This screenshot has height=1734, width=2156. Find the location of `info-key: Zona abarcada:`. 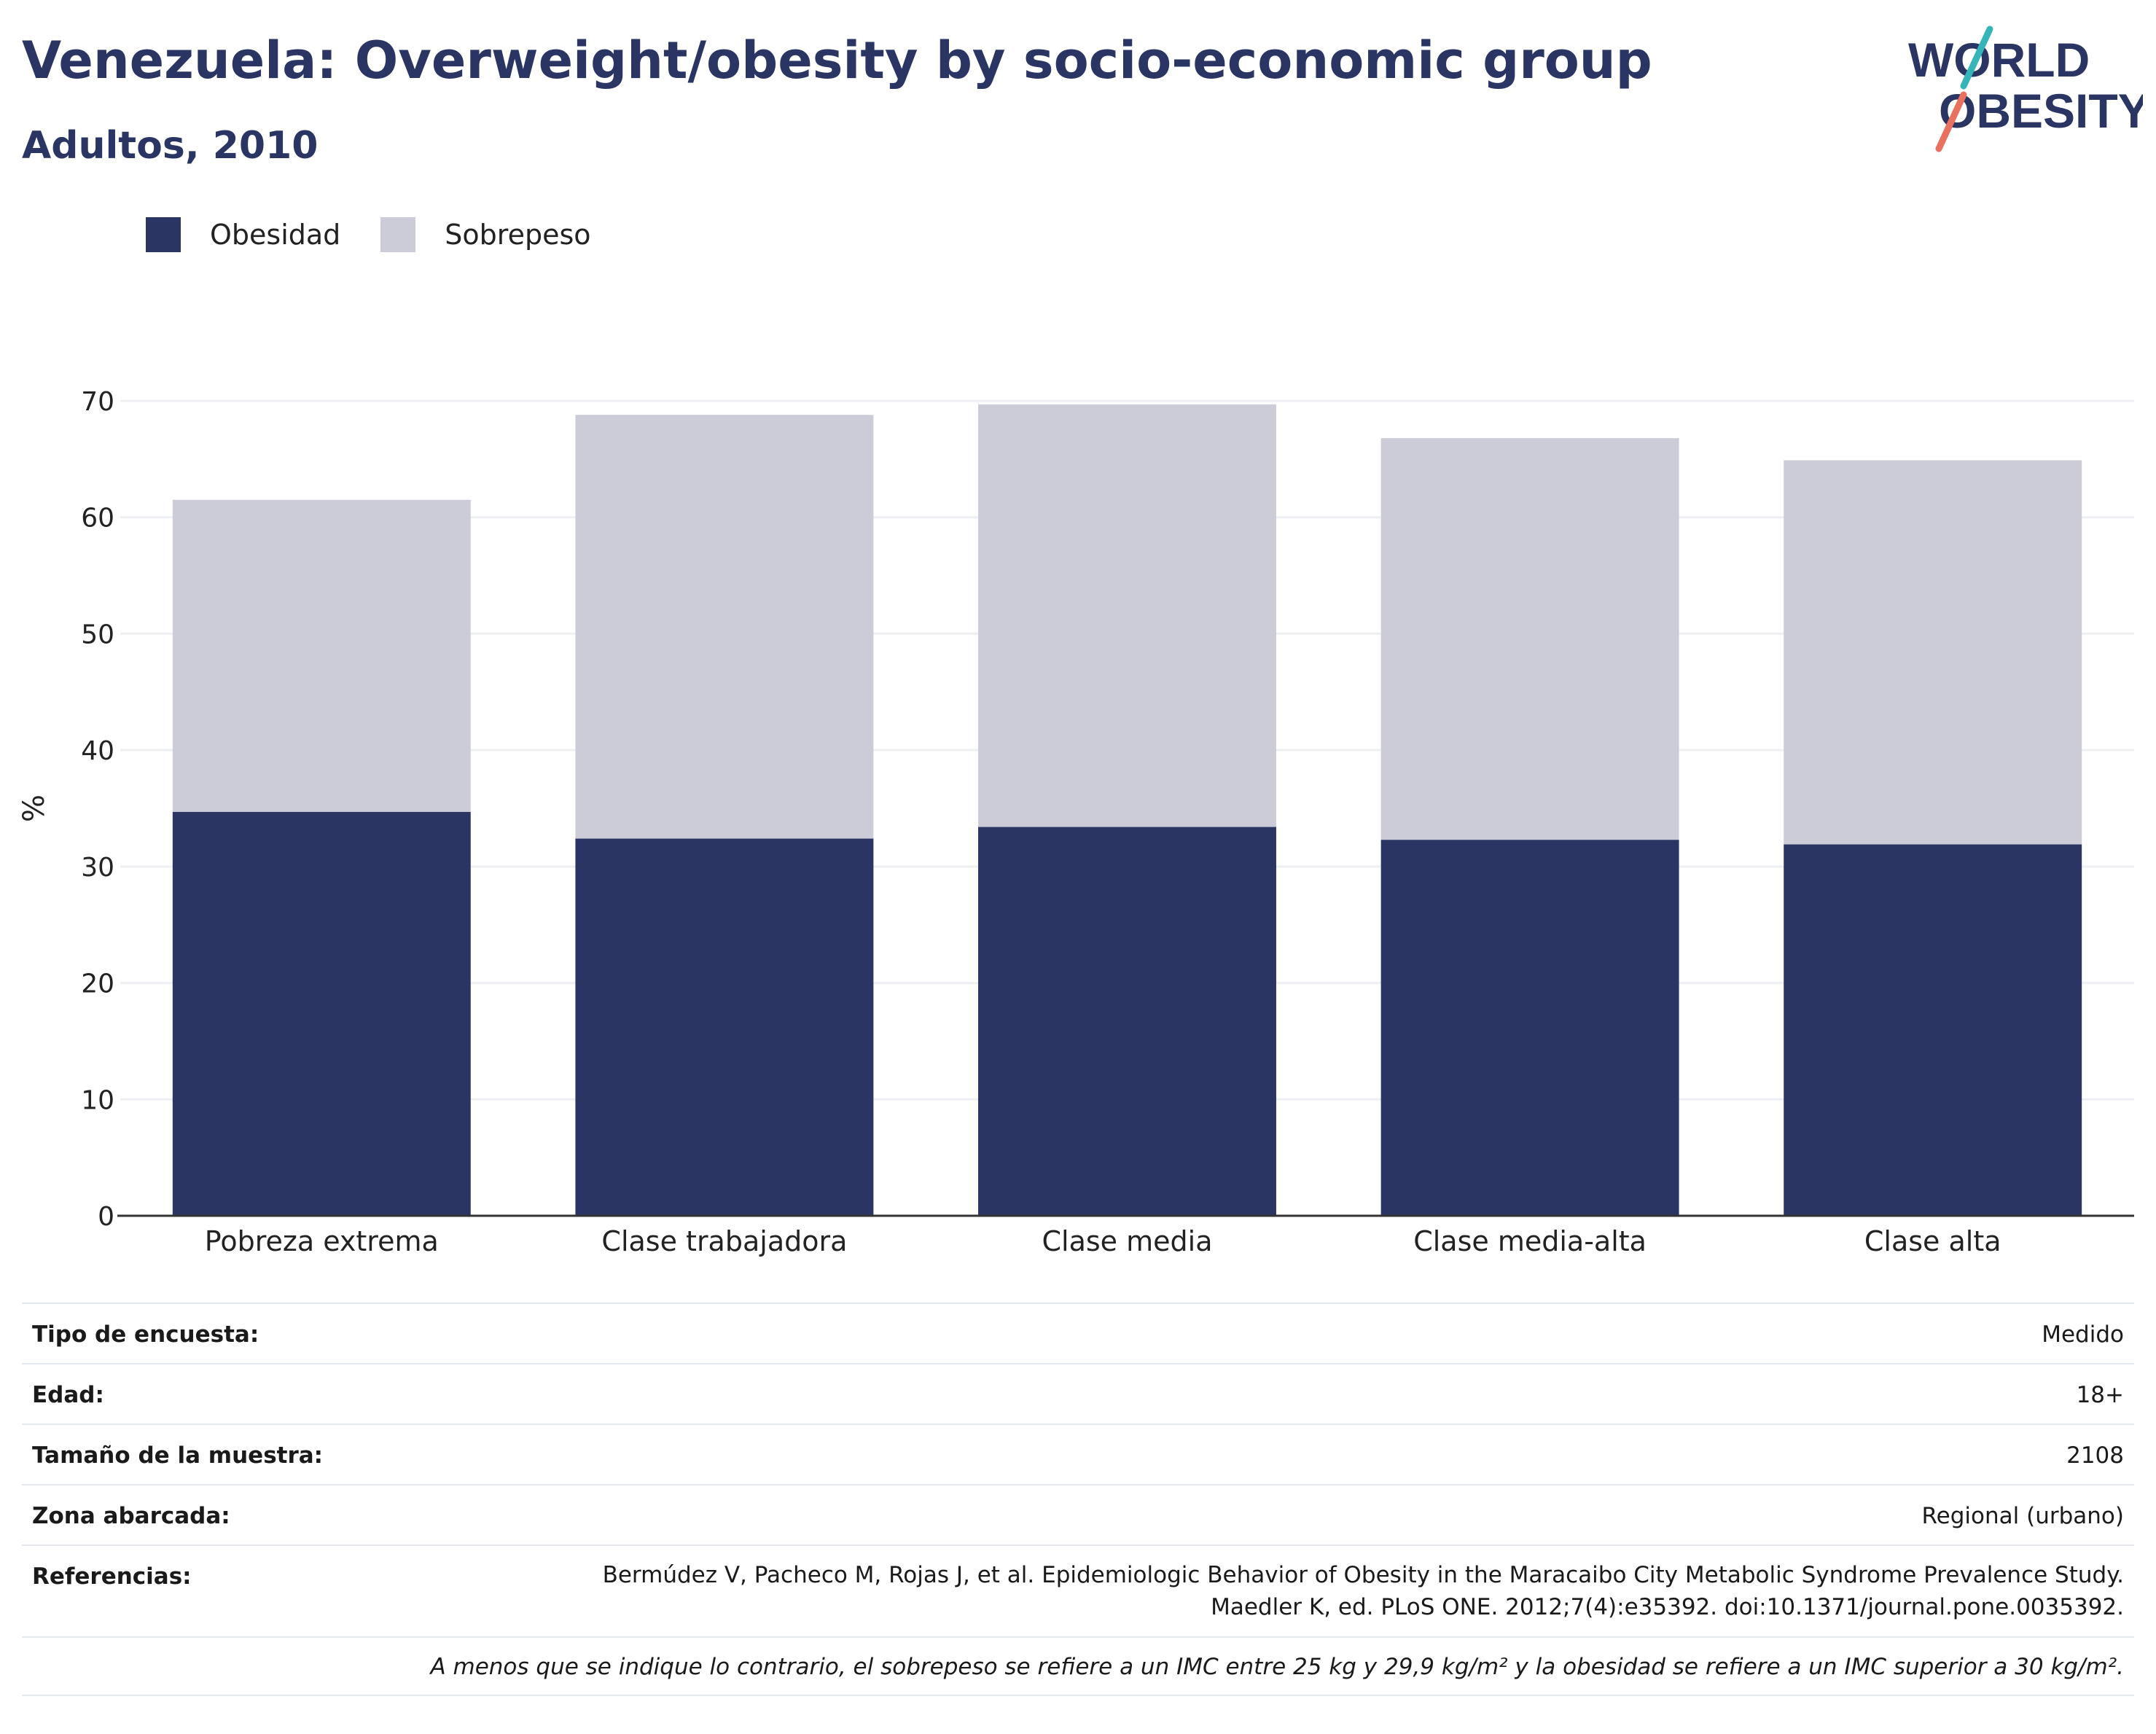

info-key: Zona abarcada: is located at coordinates (131, 1516).